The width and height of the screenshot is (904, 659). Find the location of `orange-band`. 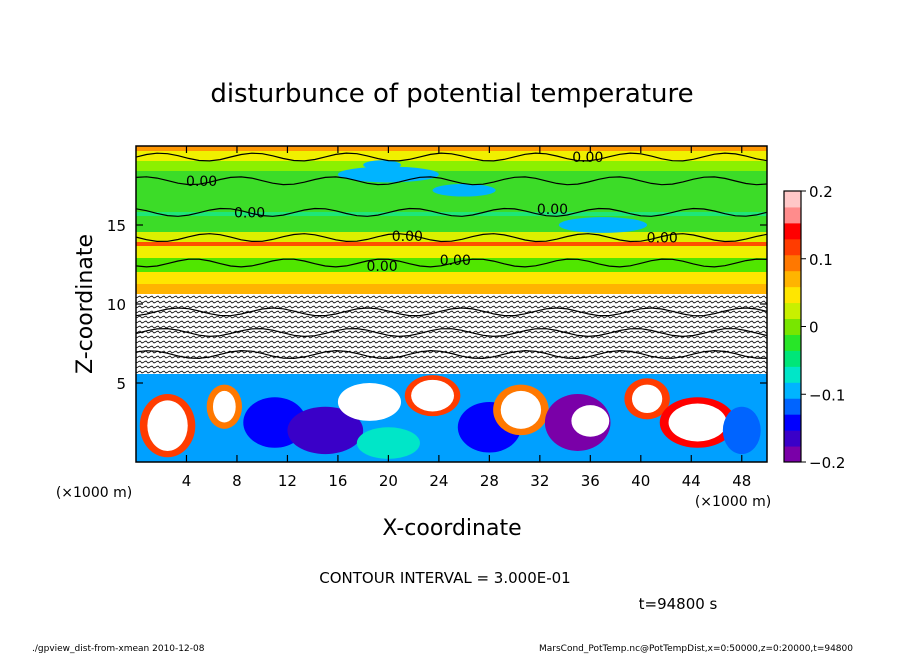

orange-band is located at coordinates (451, 289).